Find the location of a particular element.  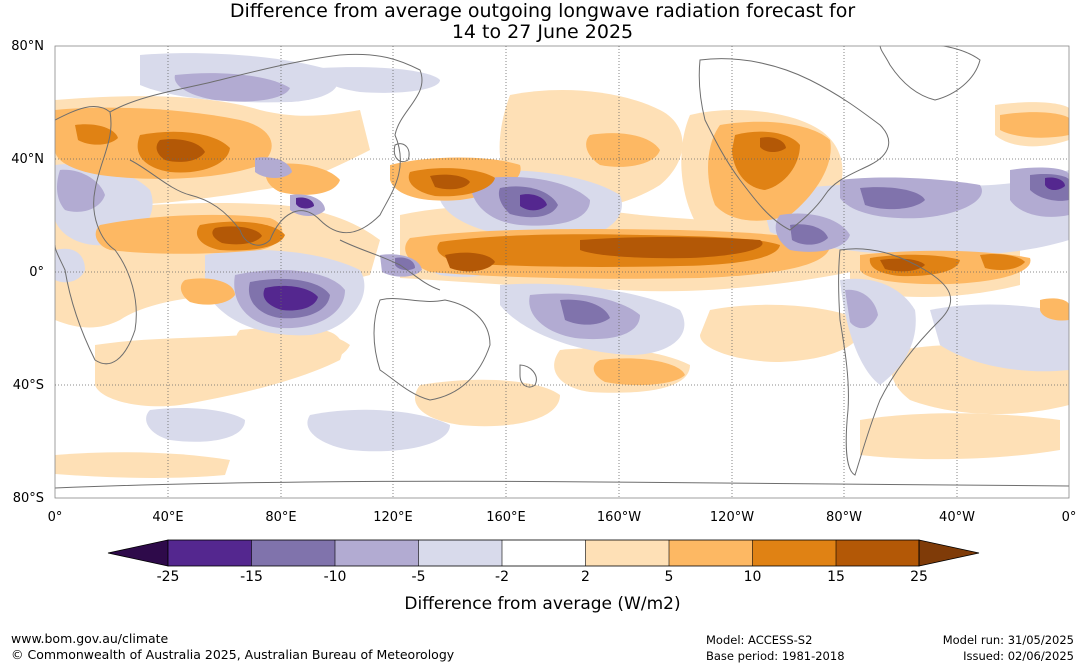

lon-label-0: 0° is located at coordinates (55, 517).